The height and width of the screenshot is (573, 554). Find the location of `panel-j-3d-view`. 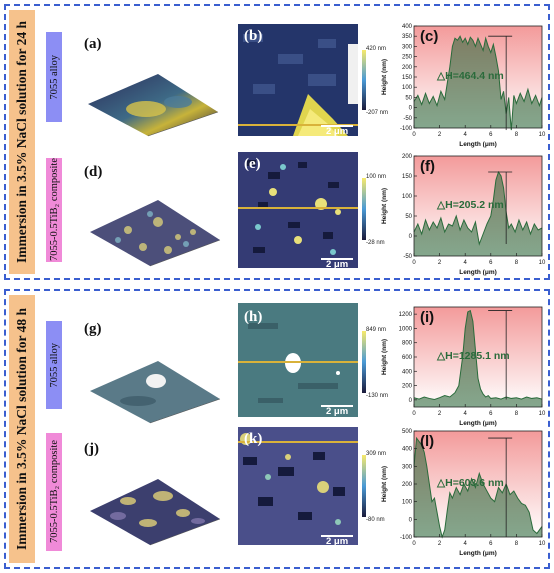

panel-j-3d-view is located at coordinates (155, 512).